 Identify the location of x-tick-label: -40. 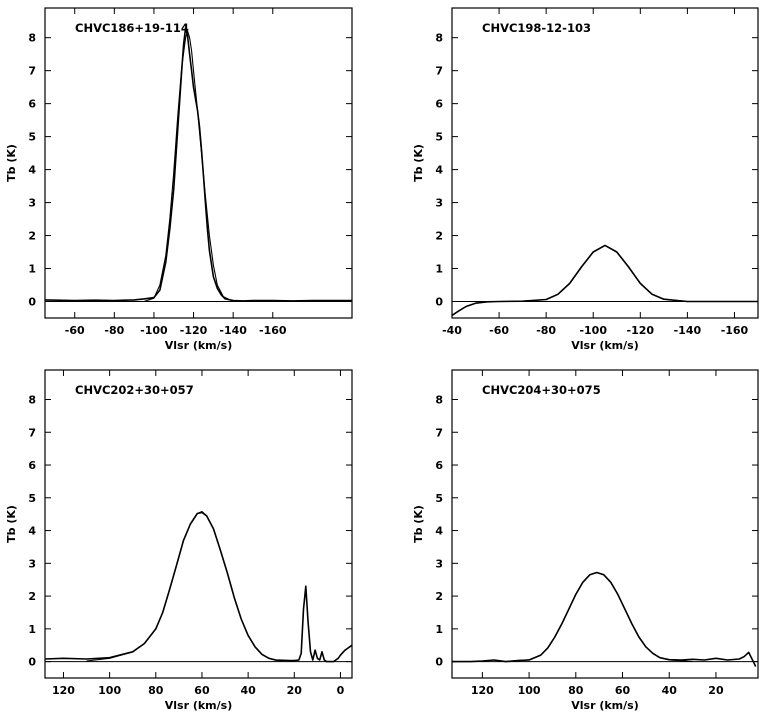
(452, 330).